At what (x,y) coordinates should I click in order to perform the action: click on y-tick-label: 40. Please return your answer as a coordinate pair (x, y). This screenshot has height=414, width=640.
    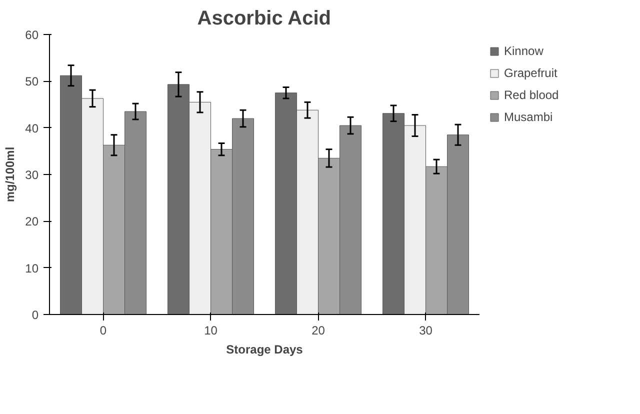
    Looking at the image, I should click on (32, 128).